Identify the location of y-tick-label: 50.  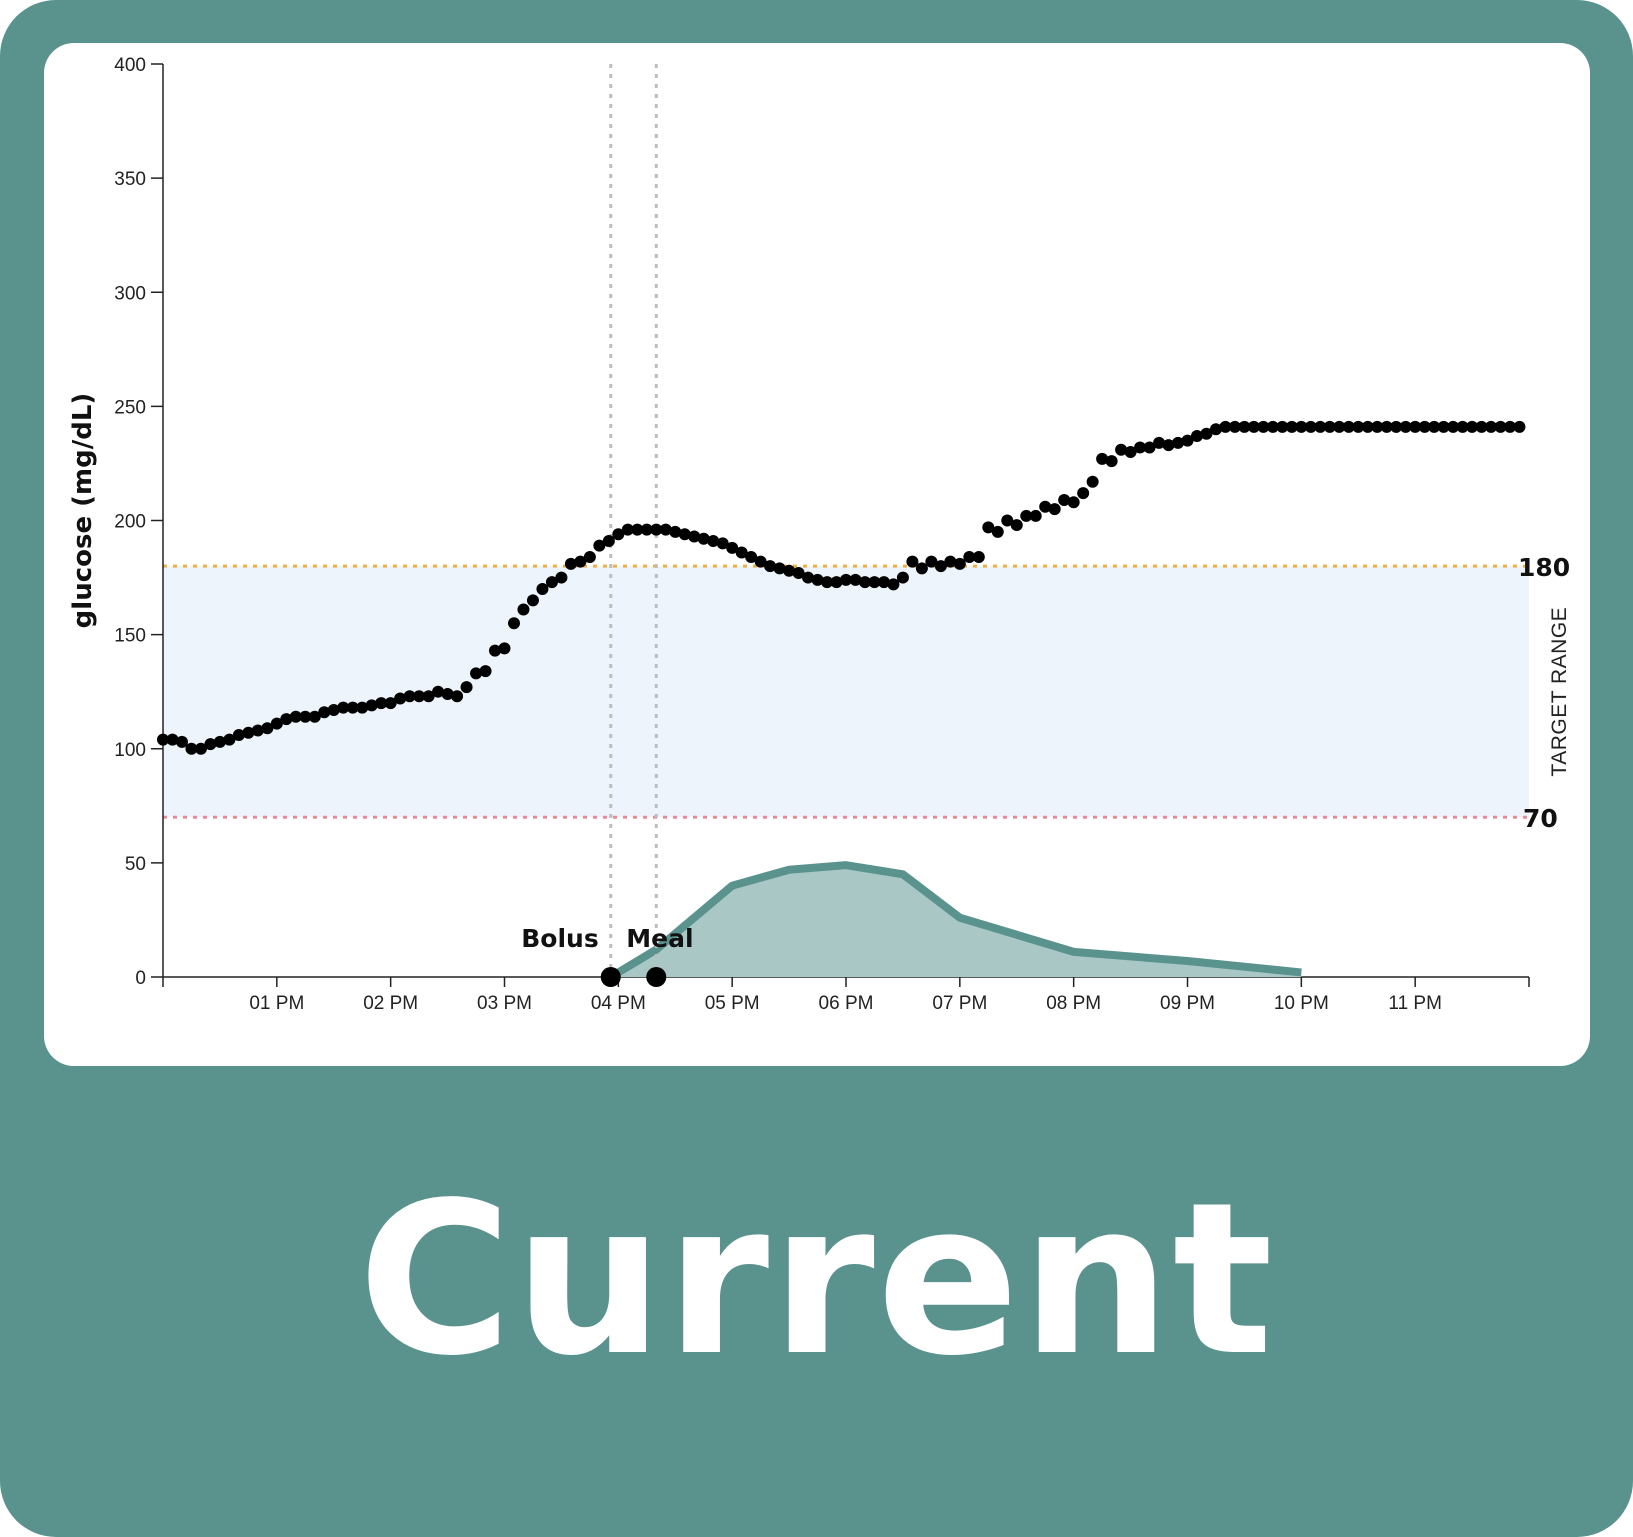
(135, 864).